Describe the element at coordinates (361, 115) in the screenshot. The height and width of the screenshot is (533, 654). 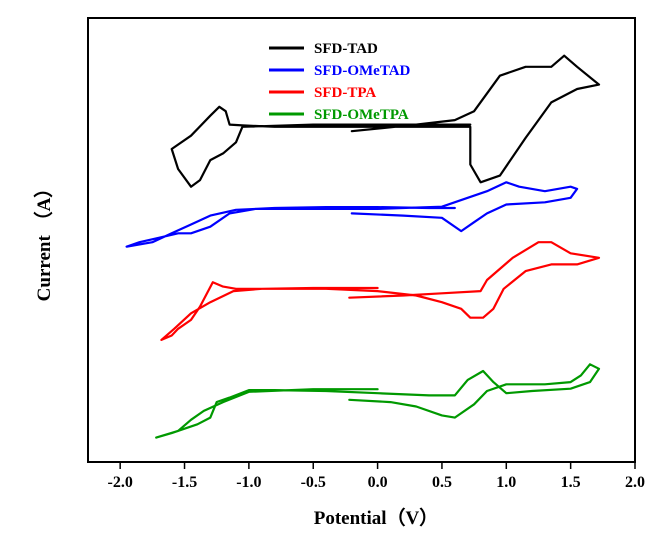
I see `legend-label: SFD-OMeTPA` at that location.